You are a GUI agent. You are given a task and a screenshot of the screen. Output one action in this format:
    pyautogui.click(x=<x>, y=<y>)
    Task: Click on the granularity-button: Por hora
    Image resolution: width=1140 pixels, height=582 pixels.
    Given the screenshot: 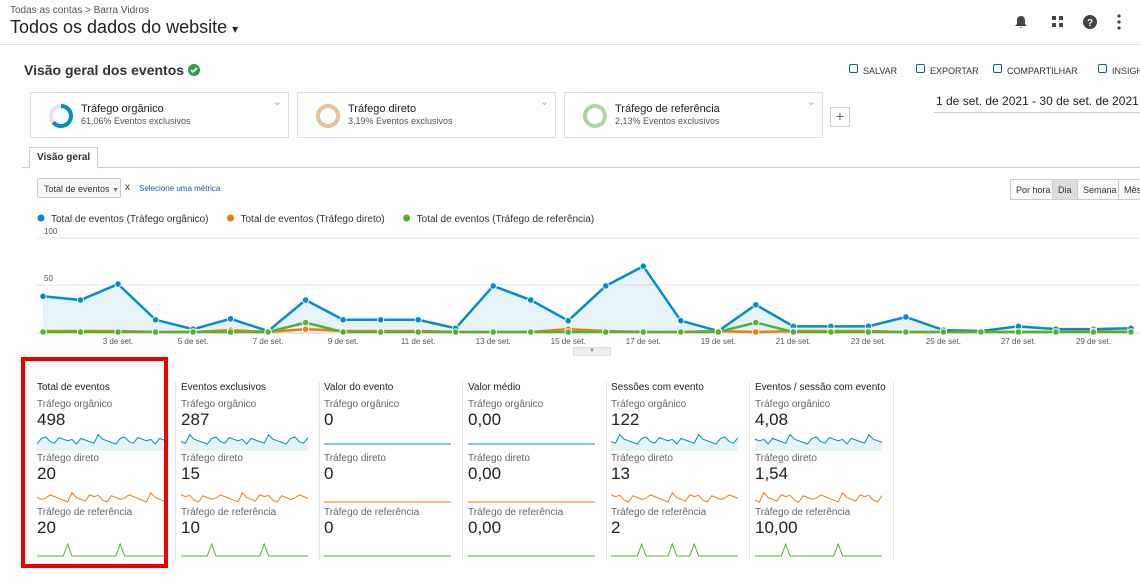 What is the action you would take?
    pyautogui.click(x=1033, y=189)
    